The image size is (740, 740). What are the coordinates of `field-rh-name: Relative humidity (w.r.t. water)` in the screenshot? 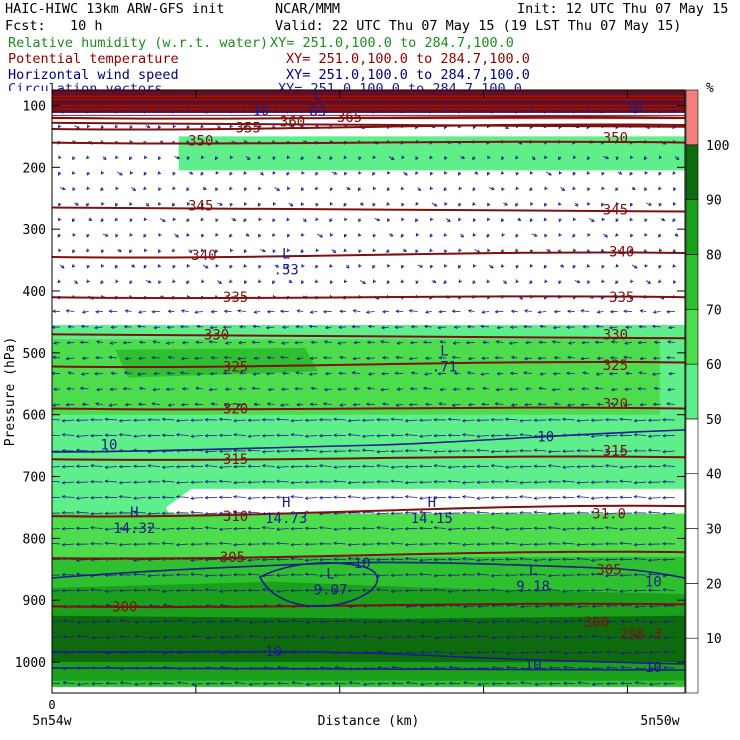 It's located at (138, 43).